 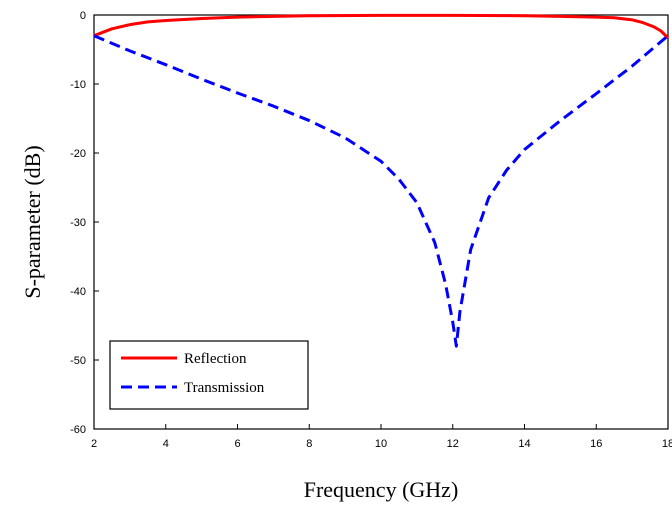 What do you see at coordinates (524, 444) in the screenshot?
I see `x-tick-label: 14` at bounding box center [524, 444].